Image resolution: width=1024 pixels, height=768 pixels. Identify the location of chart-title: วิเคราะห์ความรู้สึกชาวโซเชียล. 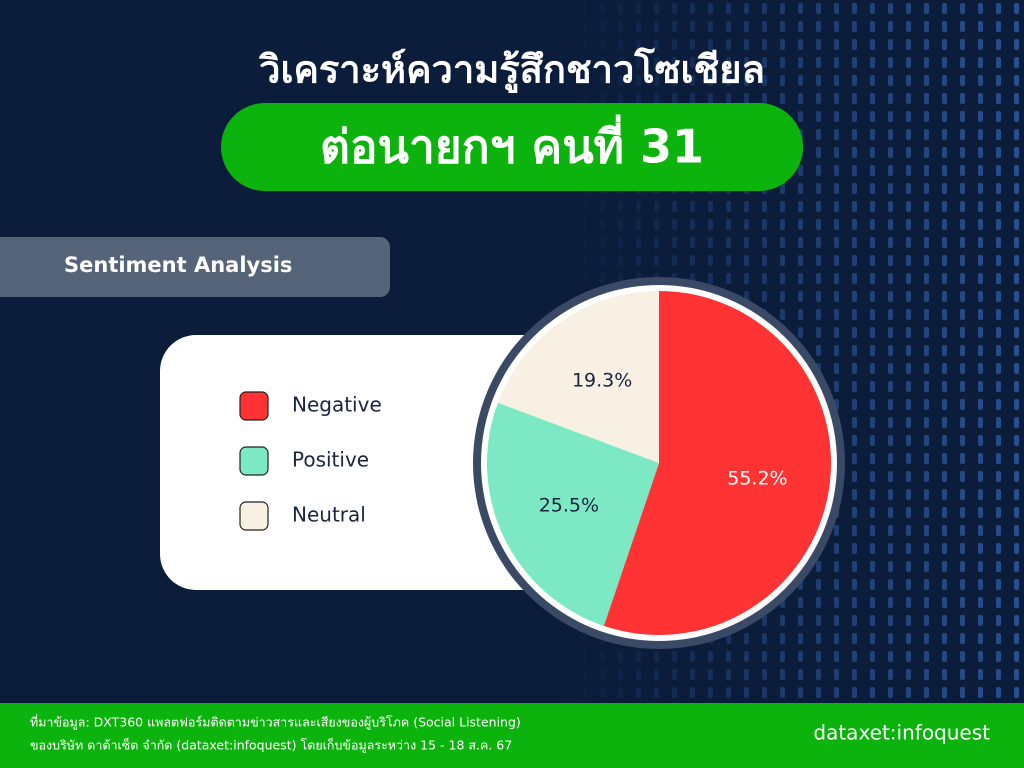
(511, 70).